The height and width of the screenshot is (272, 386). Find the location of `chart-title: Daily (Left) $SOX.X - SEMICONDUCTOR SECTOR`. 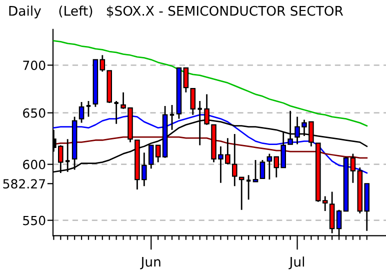

chart-title: Daily (Left) $SOX.X - SEMICONDUCTOR SECTOR is located at coordinates (176, 12).